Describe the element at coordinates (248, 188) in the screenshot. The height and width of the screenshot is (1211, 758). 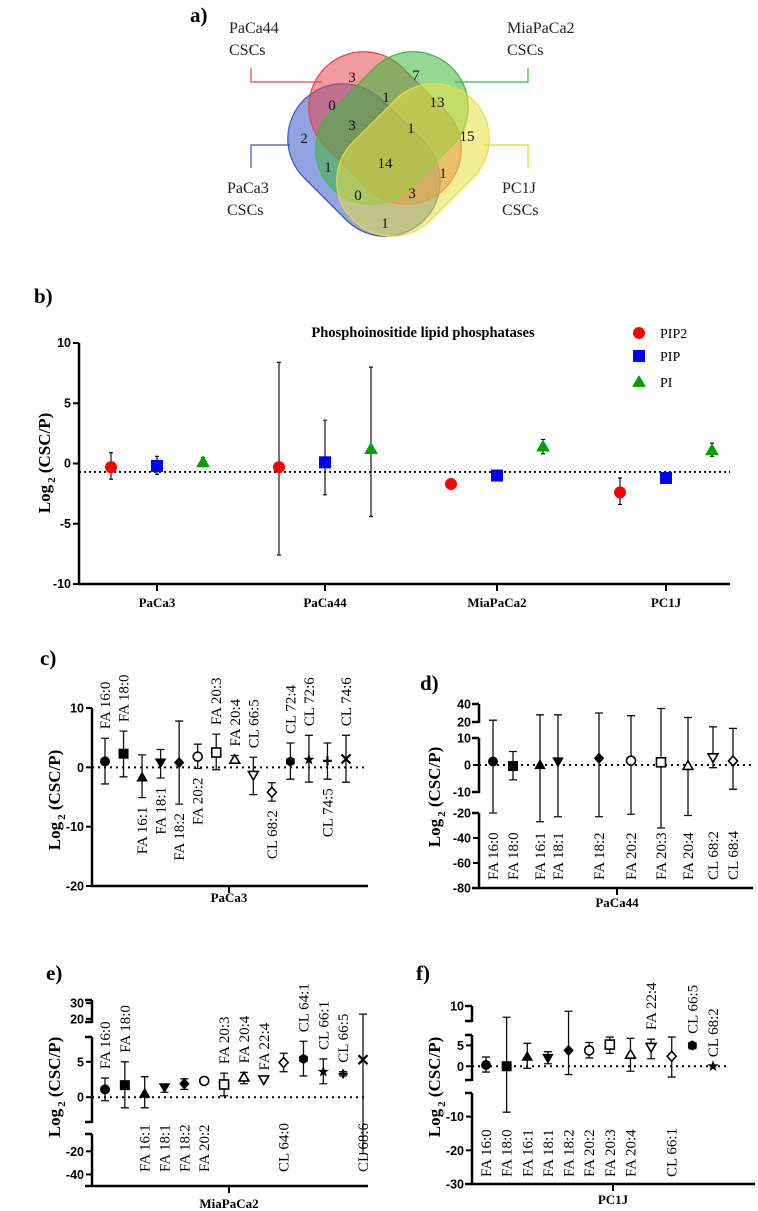
I see `set-label-paca3: PaCa3` at that location.